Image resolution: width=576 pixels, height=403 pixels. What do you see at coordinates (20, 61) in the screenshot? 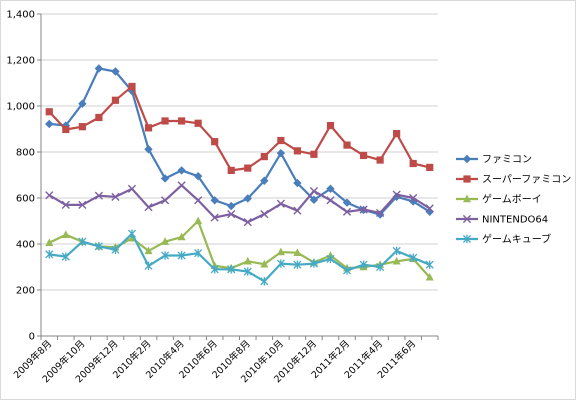
I see `y-tick-label: 1,200` at bounding box center [20, 61].